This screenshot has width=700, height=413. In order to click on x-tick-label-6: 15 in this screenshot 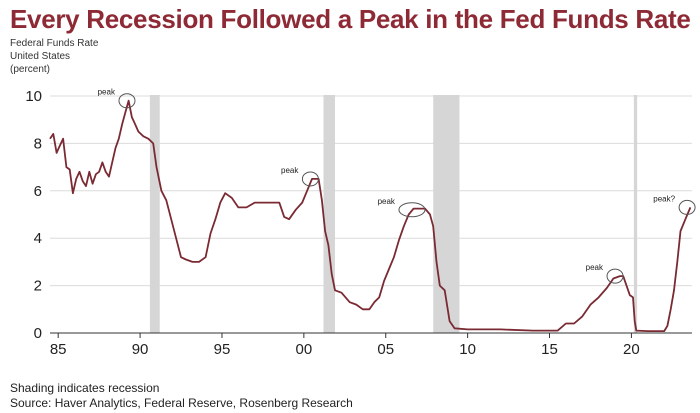, I will do `click(549, 349)`.